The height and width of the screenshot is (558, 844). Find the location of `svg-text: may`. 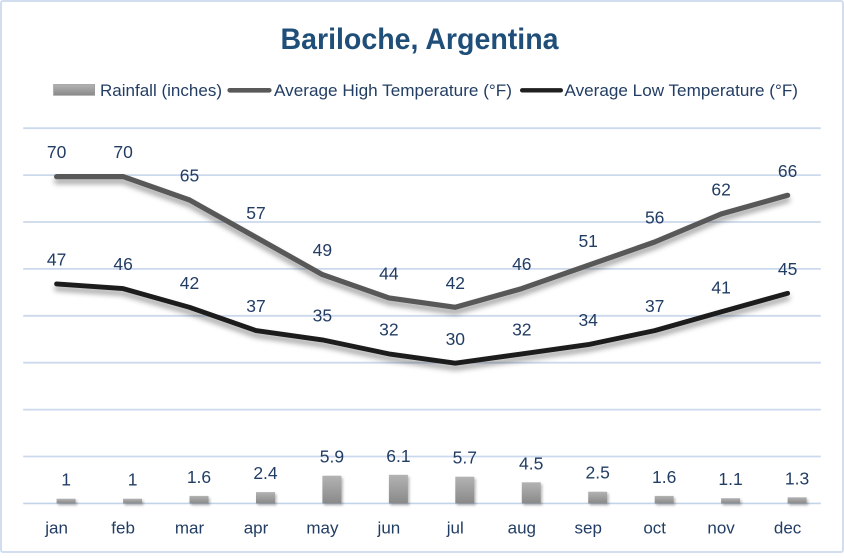

svg-text: may is located at coordinates (322, 528).